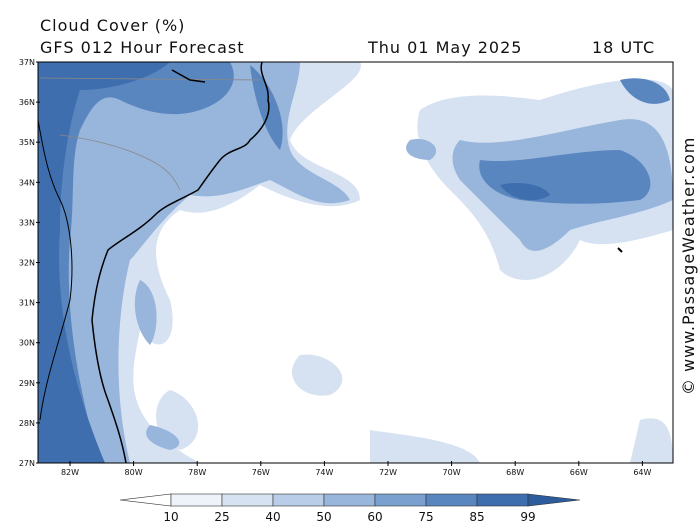 This screenshot has width=700, height=529. Describe the element at coordinates (579, 472) in the screenshot. I see `lon-label: 66W` at that location.